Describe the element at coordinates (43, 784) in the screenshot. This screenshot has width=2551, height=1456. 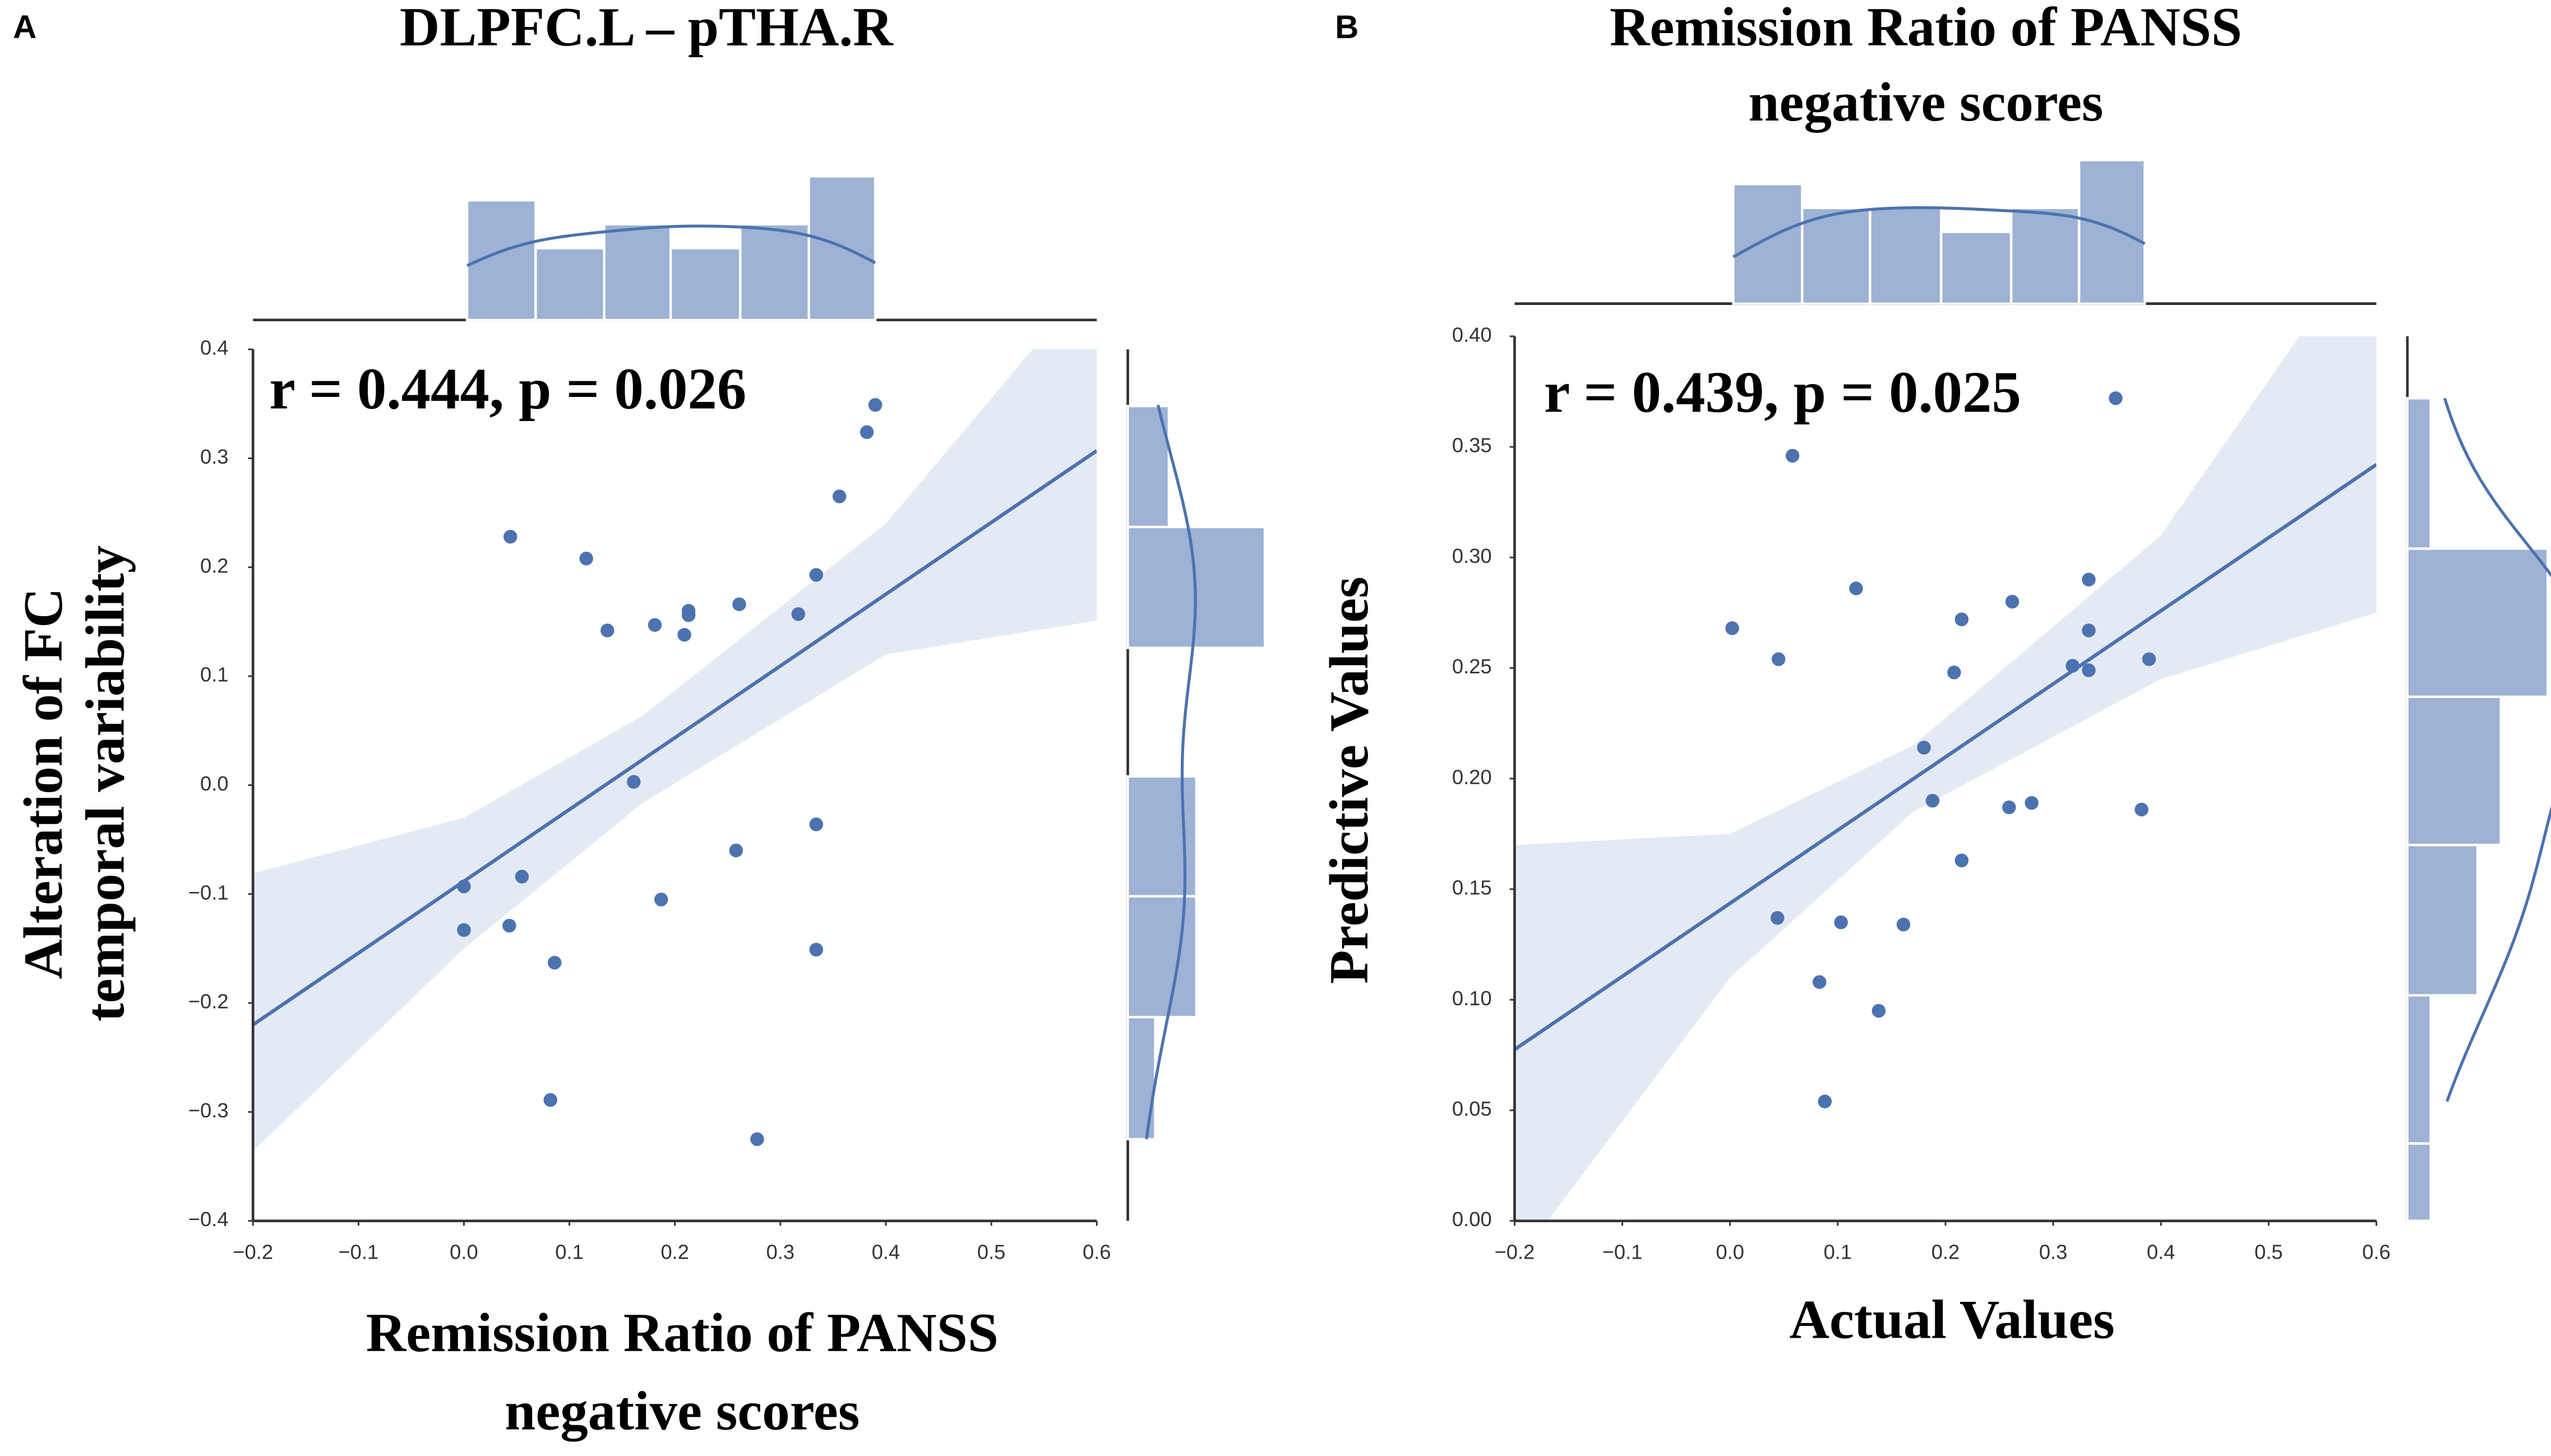
I see `y-axis-label: Alteration of FC` at that location.